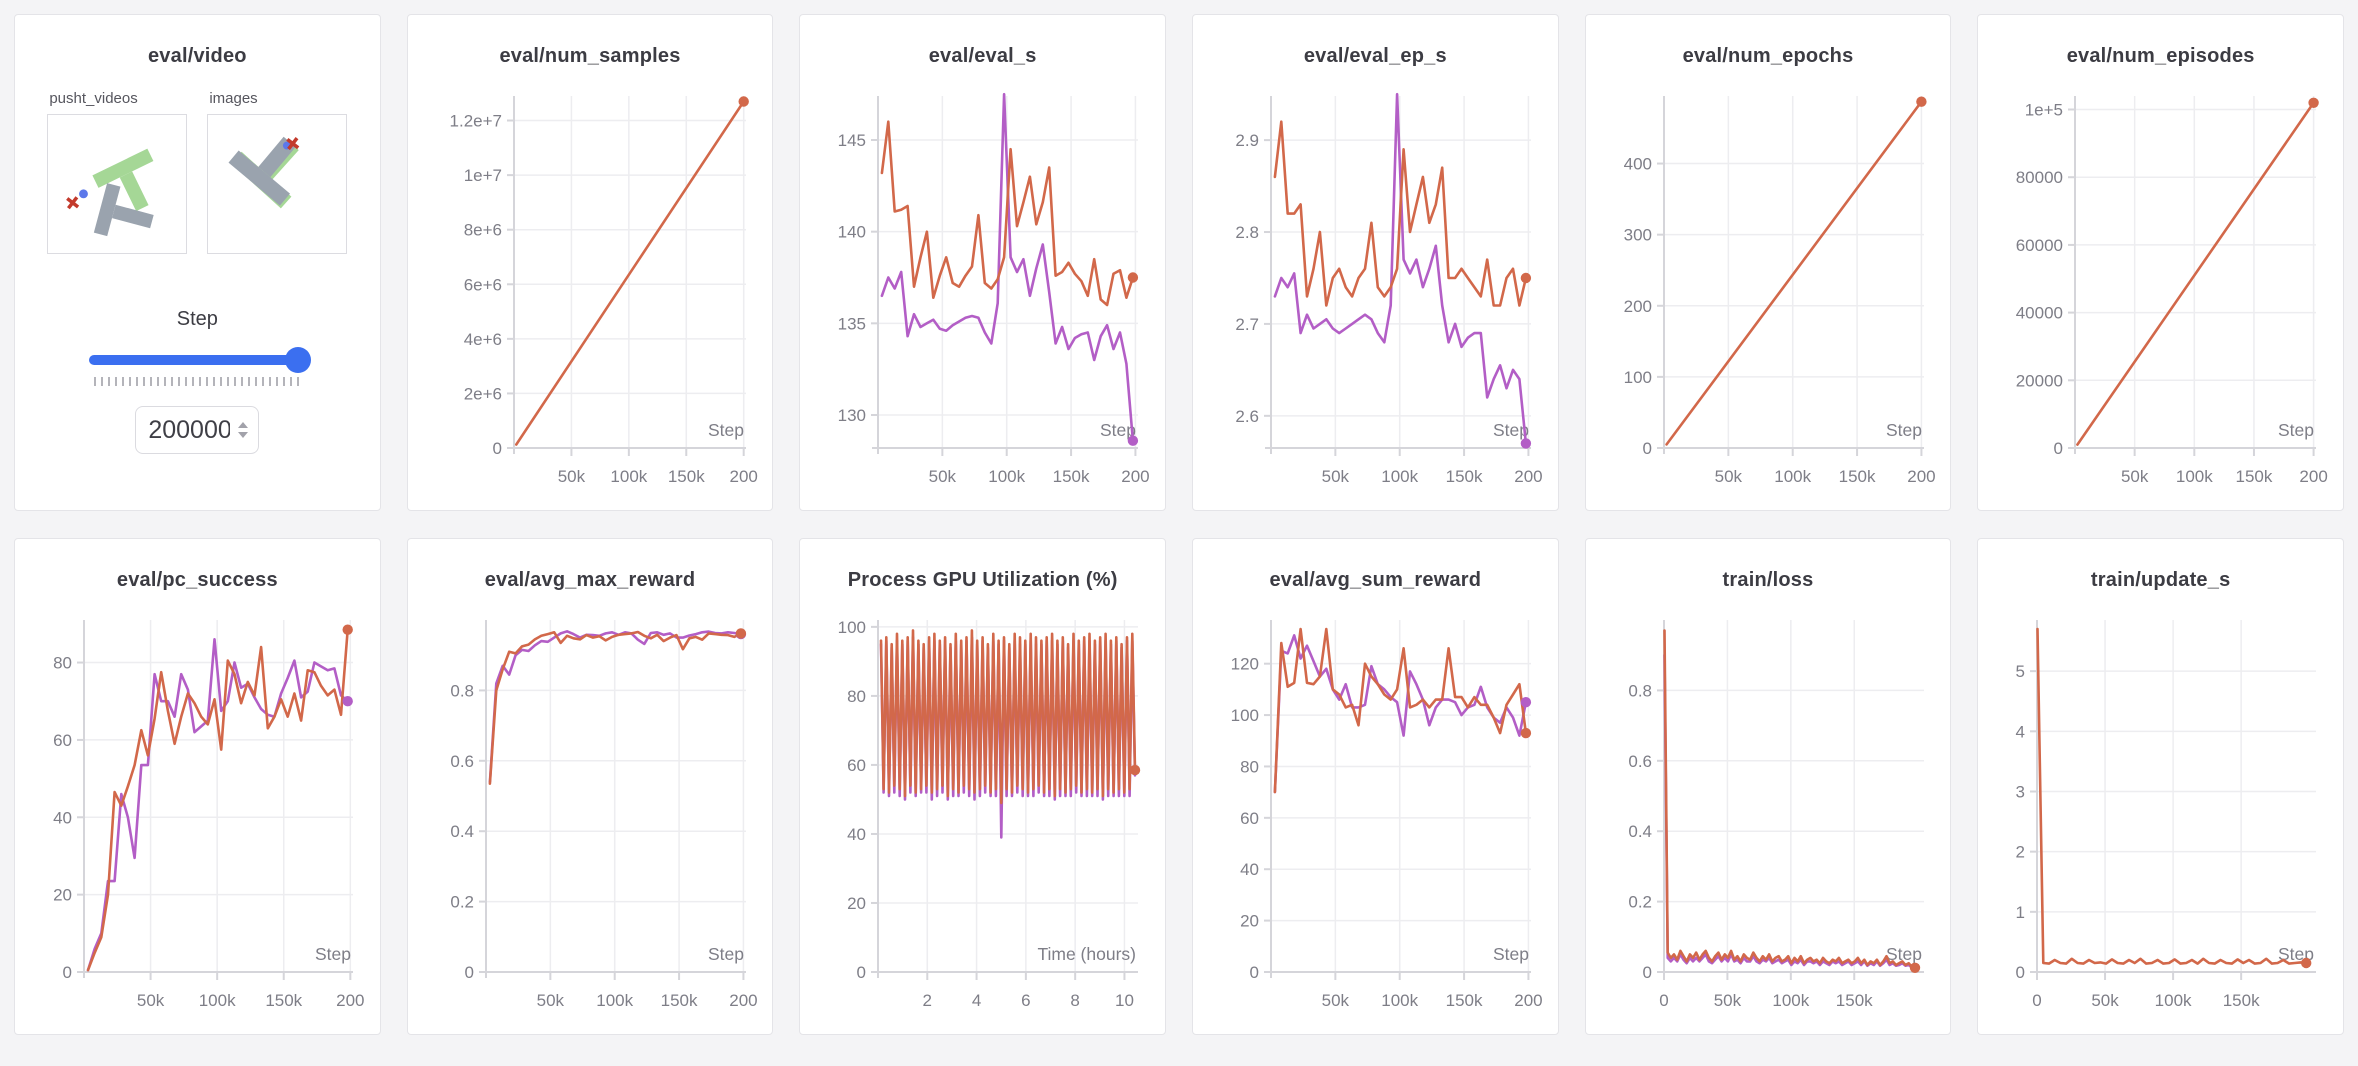 This screenshot has width=2358, height=1066. Describe the element at coordinates (2044, 110) in the screenshot. I see `svg-text: 1e+5` at that location.